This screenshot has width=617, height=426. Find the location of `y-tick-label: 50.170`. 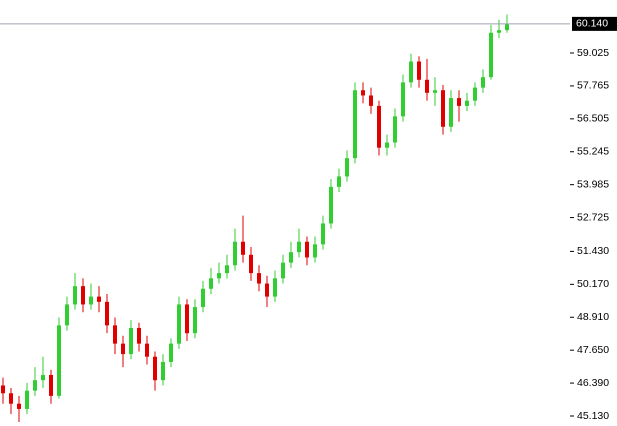

y-tick-label: 50.170 is located at coordinates (593, 284).